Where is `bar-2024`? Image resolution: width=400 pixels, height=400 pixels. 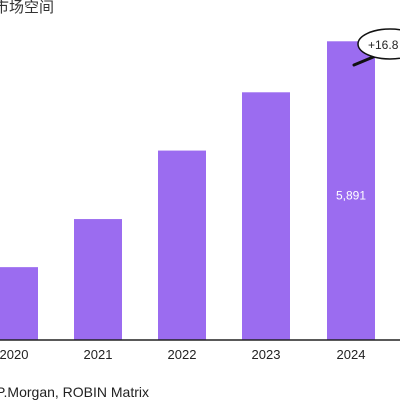
bar-2024 is located at coordinates (351, 191).